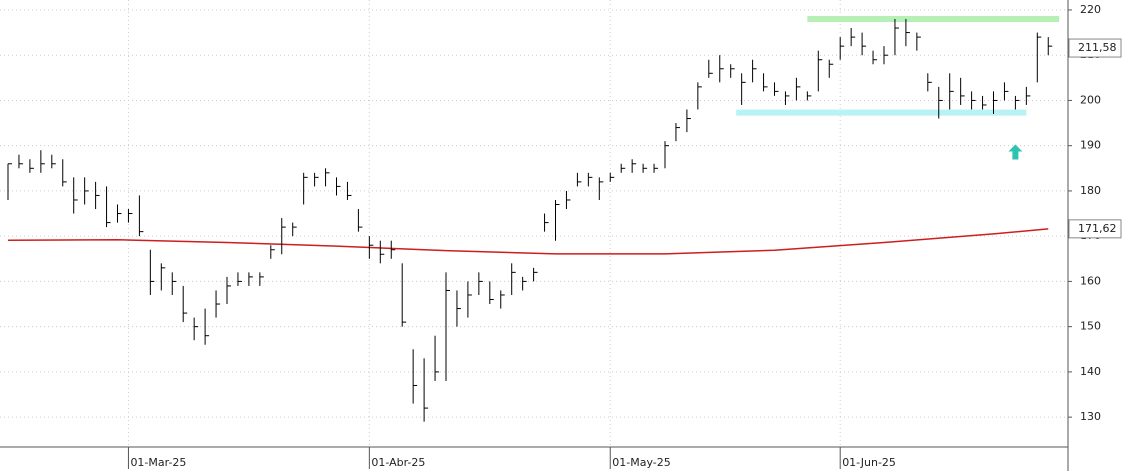 This screenshot has height=471, width=1125. Describe the element at coordinates (1090, 190) in the screenshot. I see `y-tick-label: 180` at that location.